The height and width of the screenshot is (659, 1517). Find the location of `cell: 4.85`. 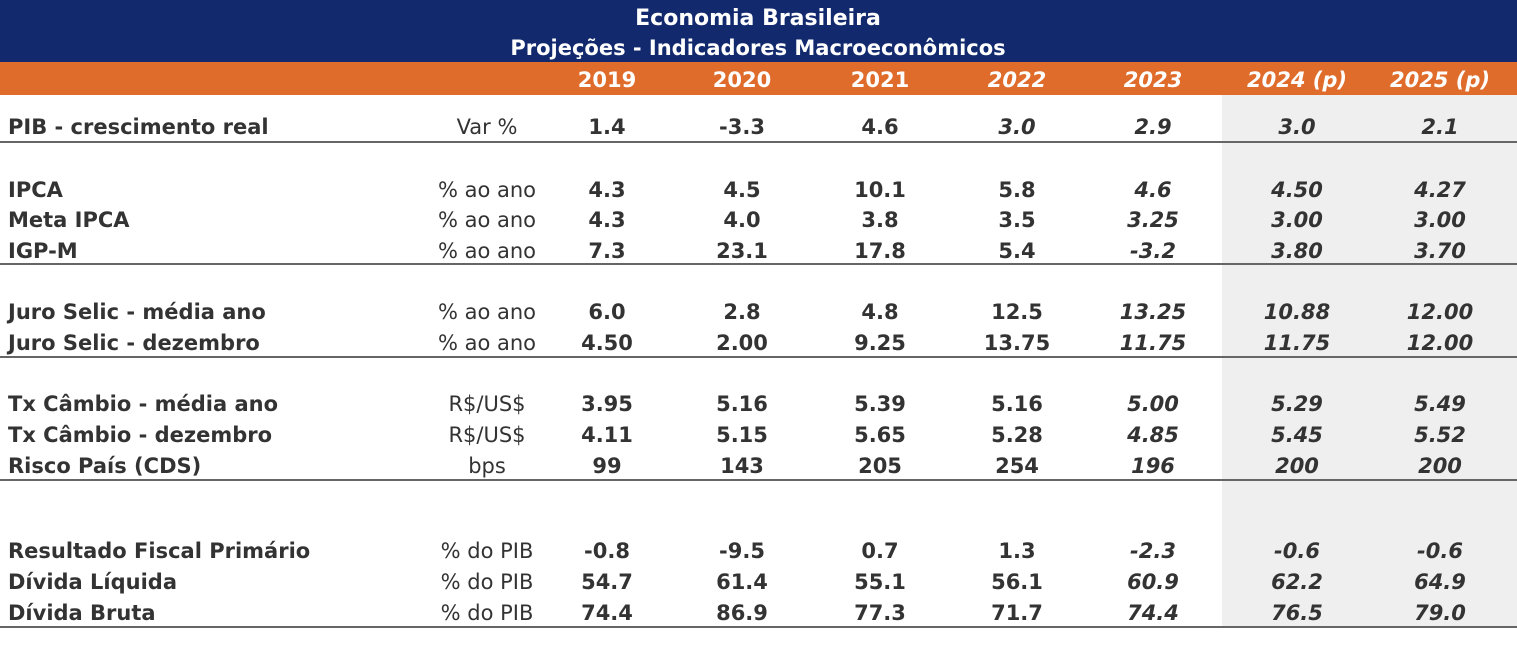

cell: 4.85 is located at coordinates (1153, 435).